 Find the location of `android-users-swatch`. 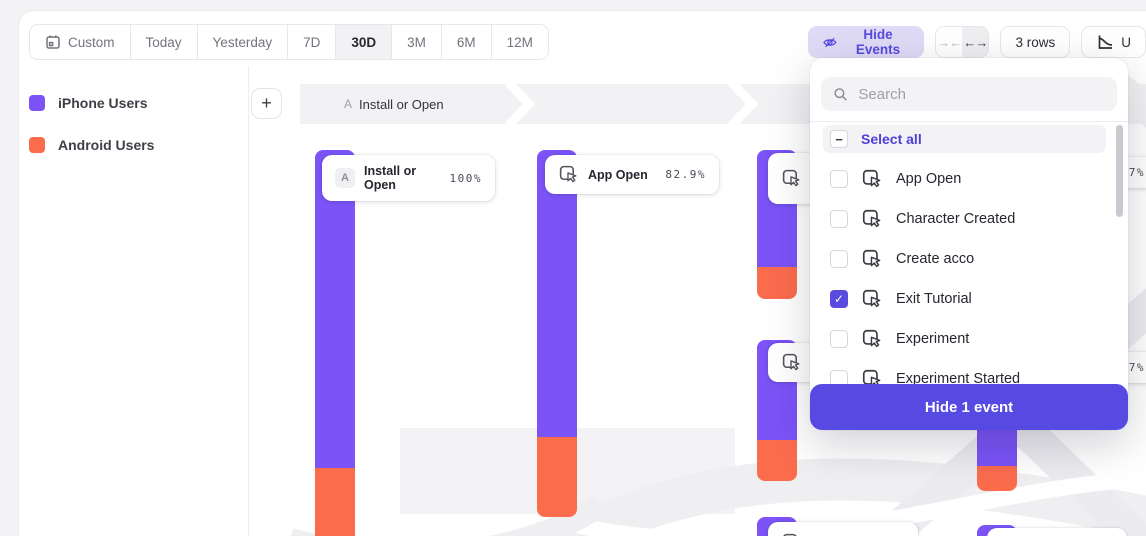

android-users-swatch is located at coordinates (37, 145).